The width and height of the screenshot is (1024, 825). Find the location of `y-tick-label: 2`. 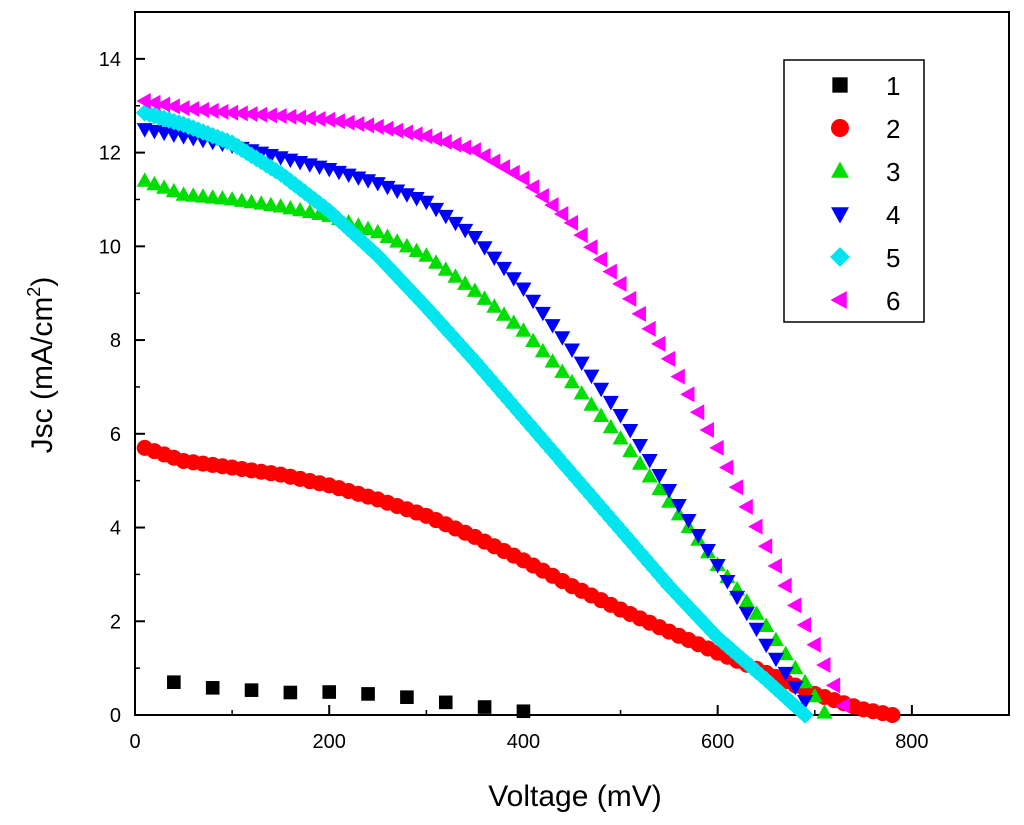

y-tick-label: 2 is located at coordinates (115, 622).